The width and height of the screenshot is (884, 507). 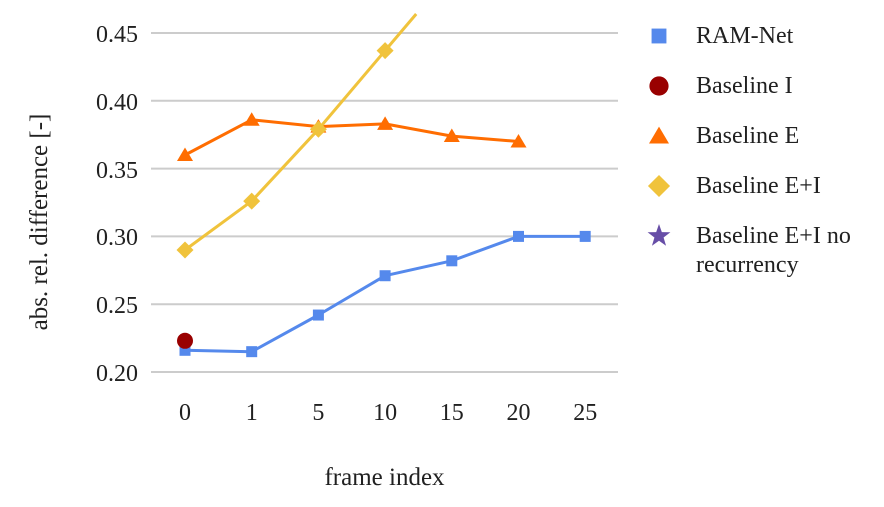 I want to click on legend-item-baseline-e: Baseline E, so click(x=765, y=136).